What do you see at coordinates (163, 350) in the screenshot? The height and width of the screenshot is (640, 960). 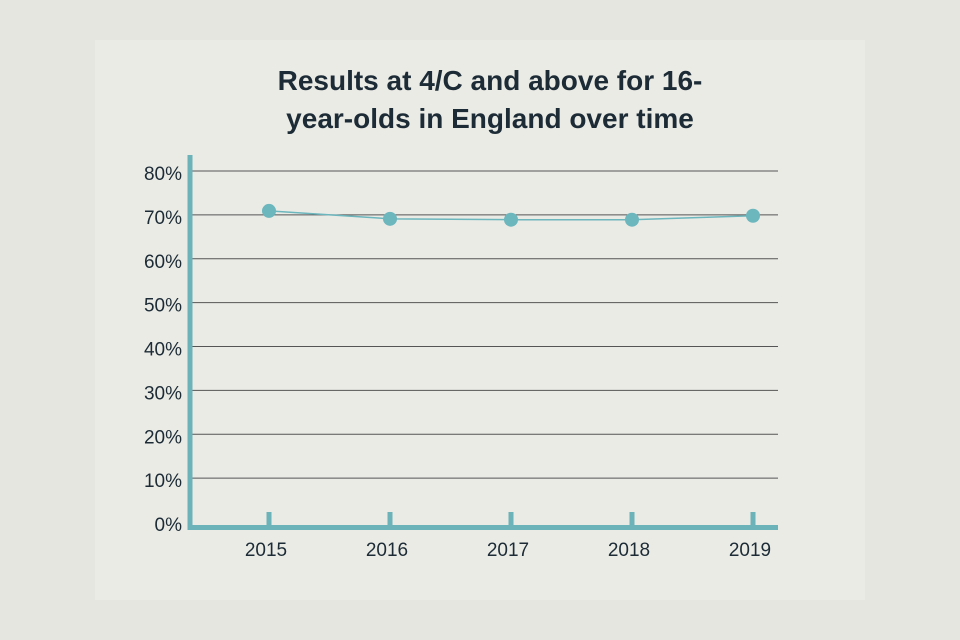 I see `y-tick-label: 40%` at bounding box center [163, 350].